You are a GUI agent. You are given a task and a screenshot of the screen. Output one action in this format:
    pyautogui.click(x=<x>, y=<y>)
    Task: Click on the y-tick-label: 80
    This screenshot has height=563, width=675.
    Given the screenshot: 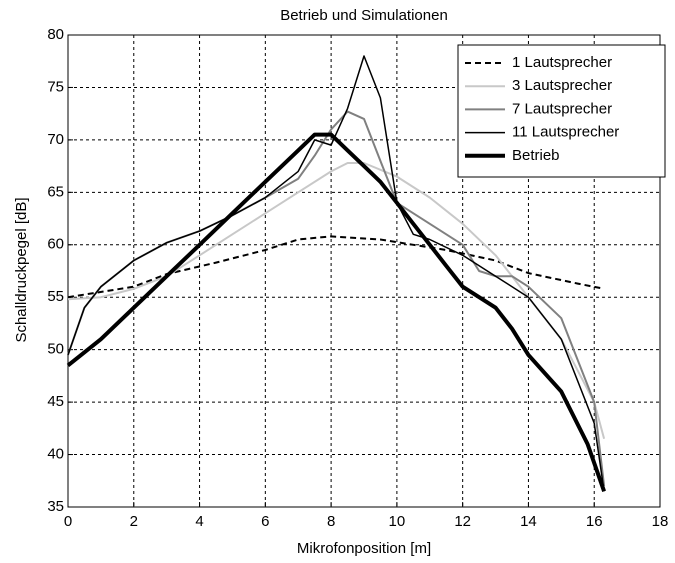 What is the action you would take?
    pyautogui.click(x=55, y=34)
    